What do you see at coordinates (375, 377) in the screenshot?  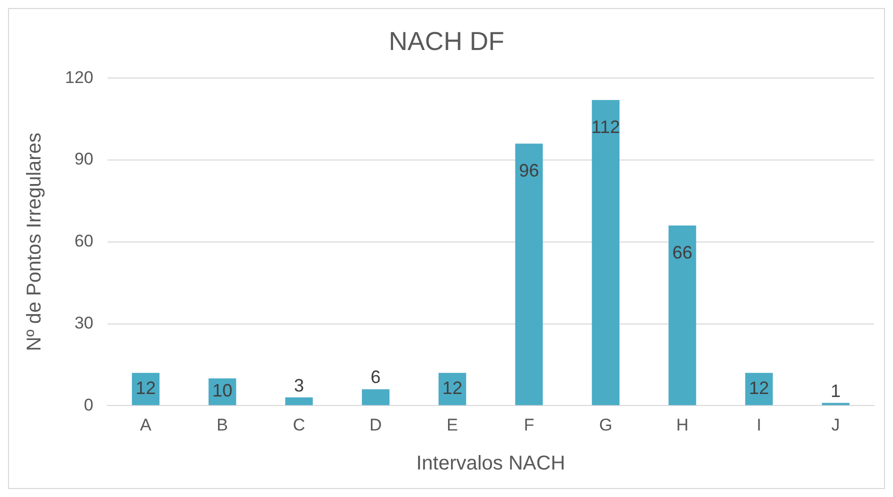 I see `data-label: 6` at bounding box center [375, 377].